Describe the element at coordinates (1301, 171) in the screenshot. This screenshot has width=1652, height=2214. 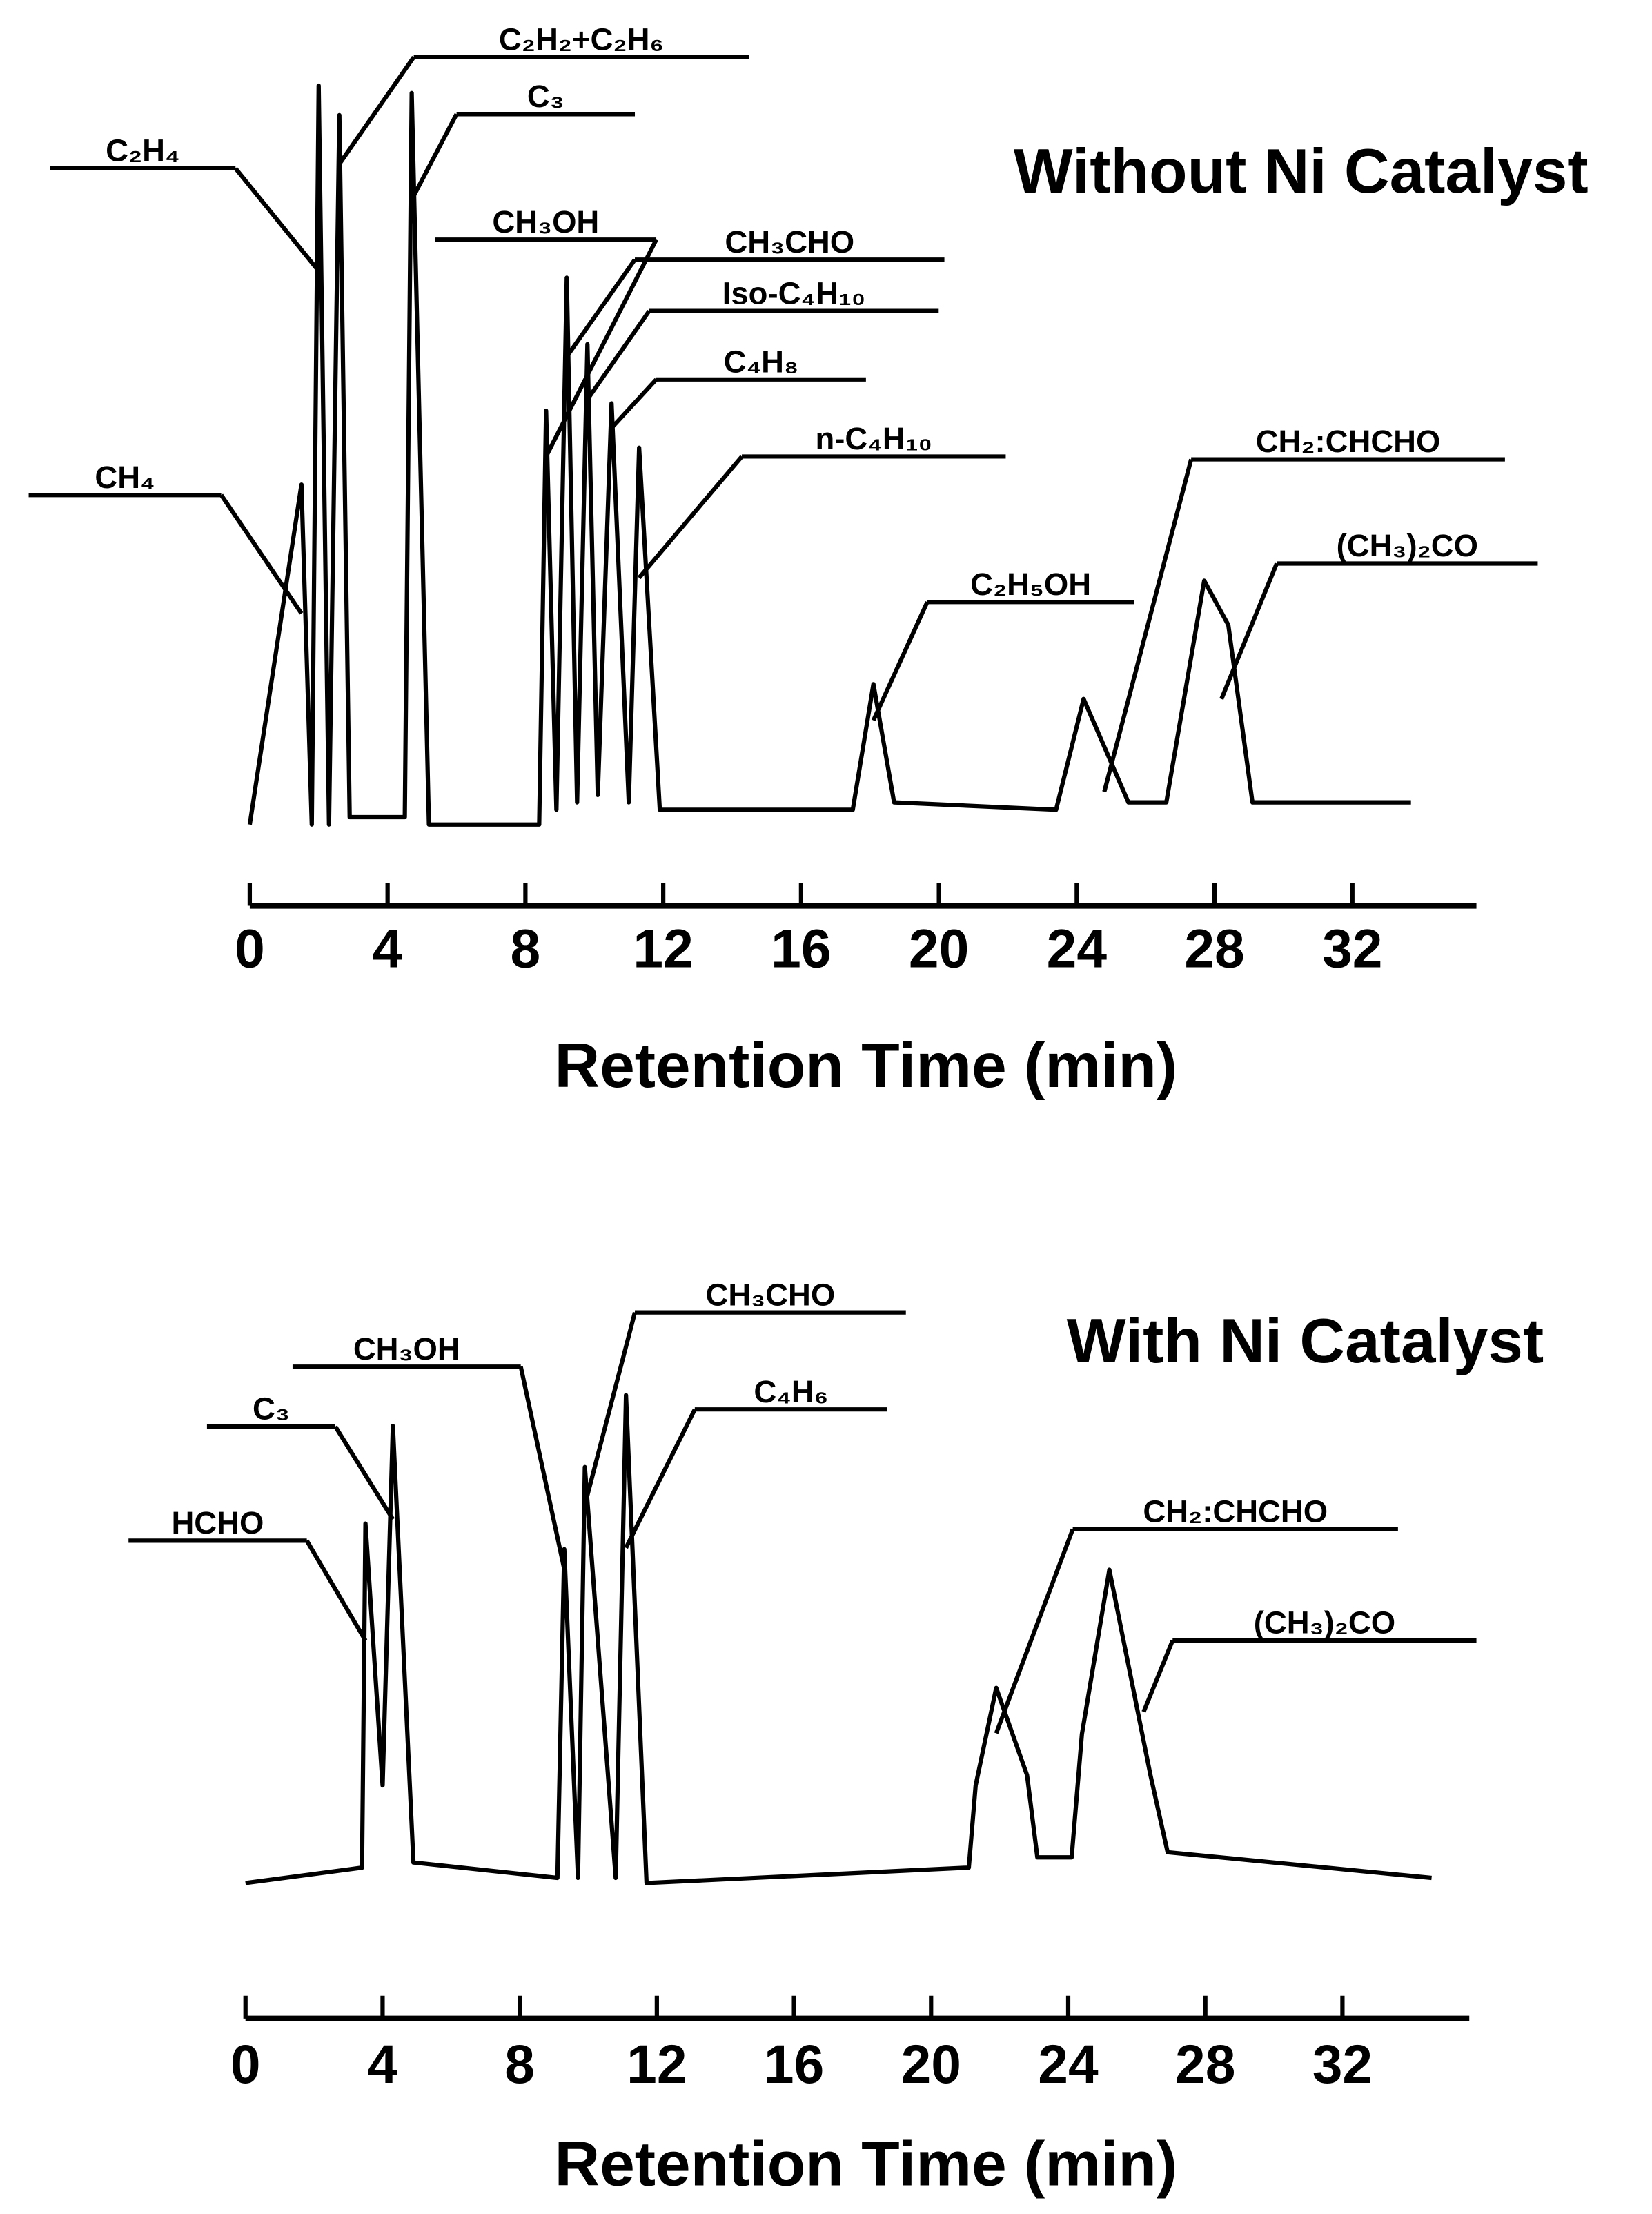
I see `chart-title: Without Ni Catalyst` at that location.